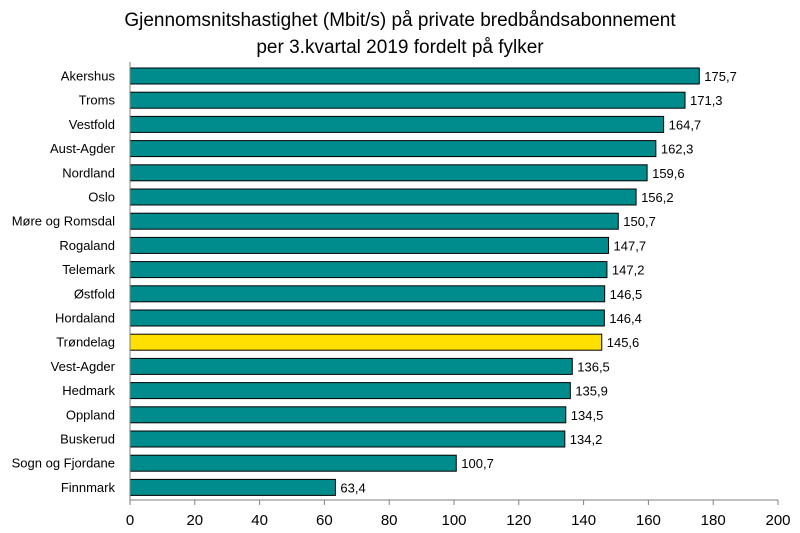 This screenshot has height=533, width=800. What do you see at coordinates (389, 520) in the screenshot?
I see `x-tick-label-80: 80` at bounding box center [389, 520].